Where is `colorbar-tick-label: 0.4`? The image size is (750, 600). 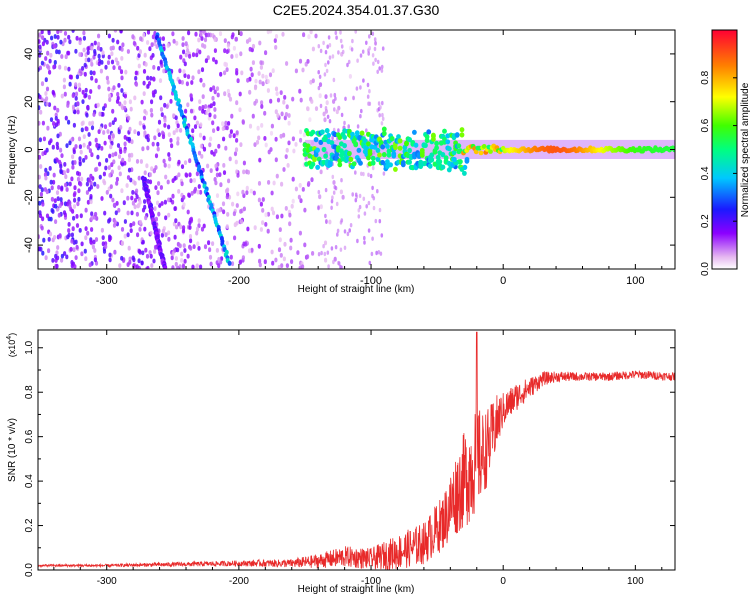
colorbar-tick-label: 0.4 is located at coordinates (705, 173).